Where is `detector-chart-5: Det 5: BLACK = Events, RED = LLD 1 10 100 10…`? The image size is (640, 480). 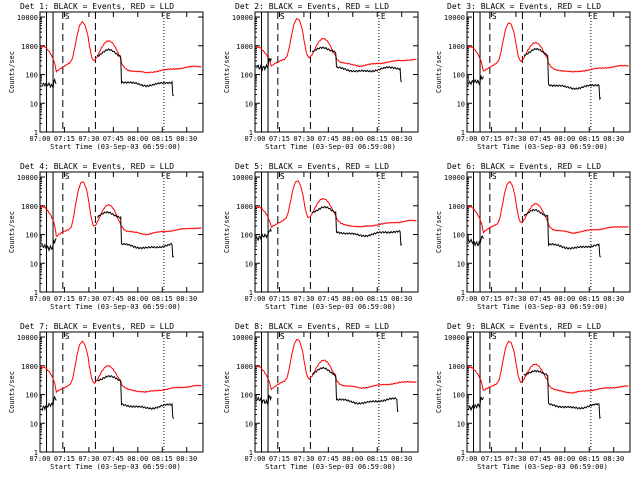
detector-chart-5: Det 5: BLACK = Events, RED = LLD 1 10 100 10… is located at coordinates (321, 236).